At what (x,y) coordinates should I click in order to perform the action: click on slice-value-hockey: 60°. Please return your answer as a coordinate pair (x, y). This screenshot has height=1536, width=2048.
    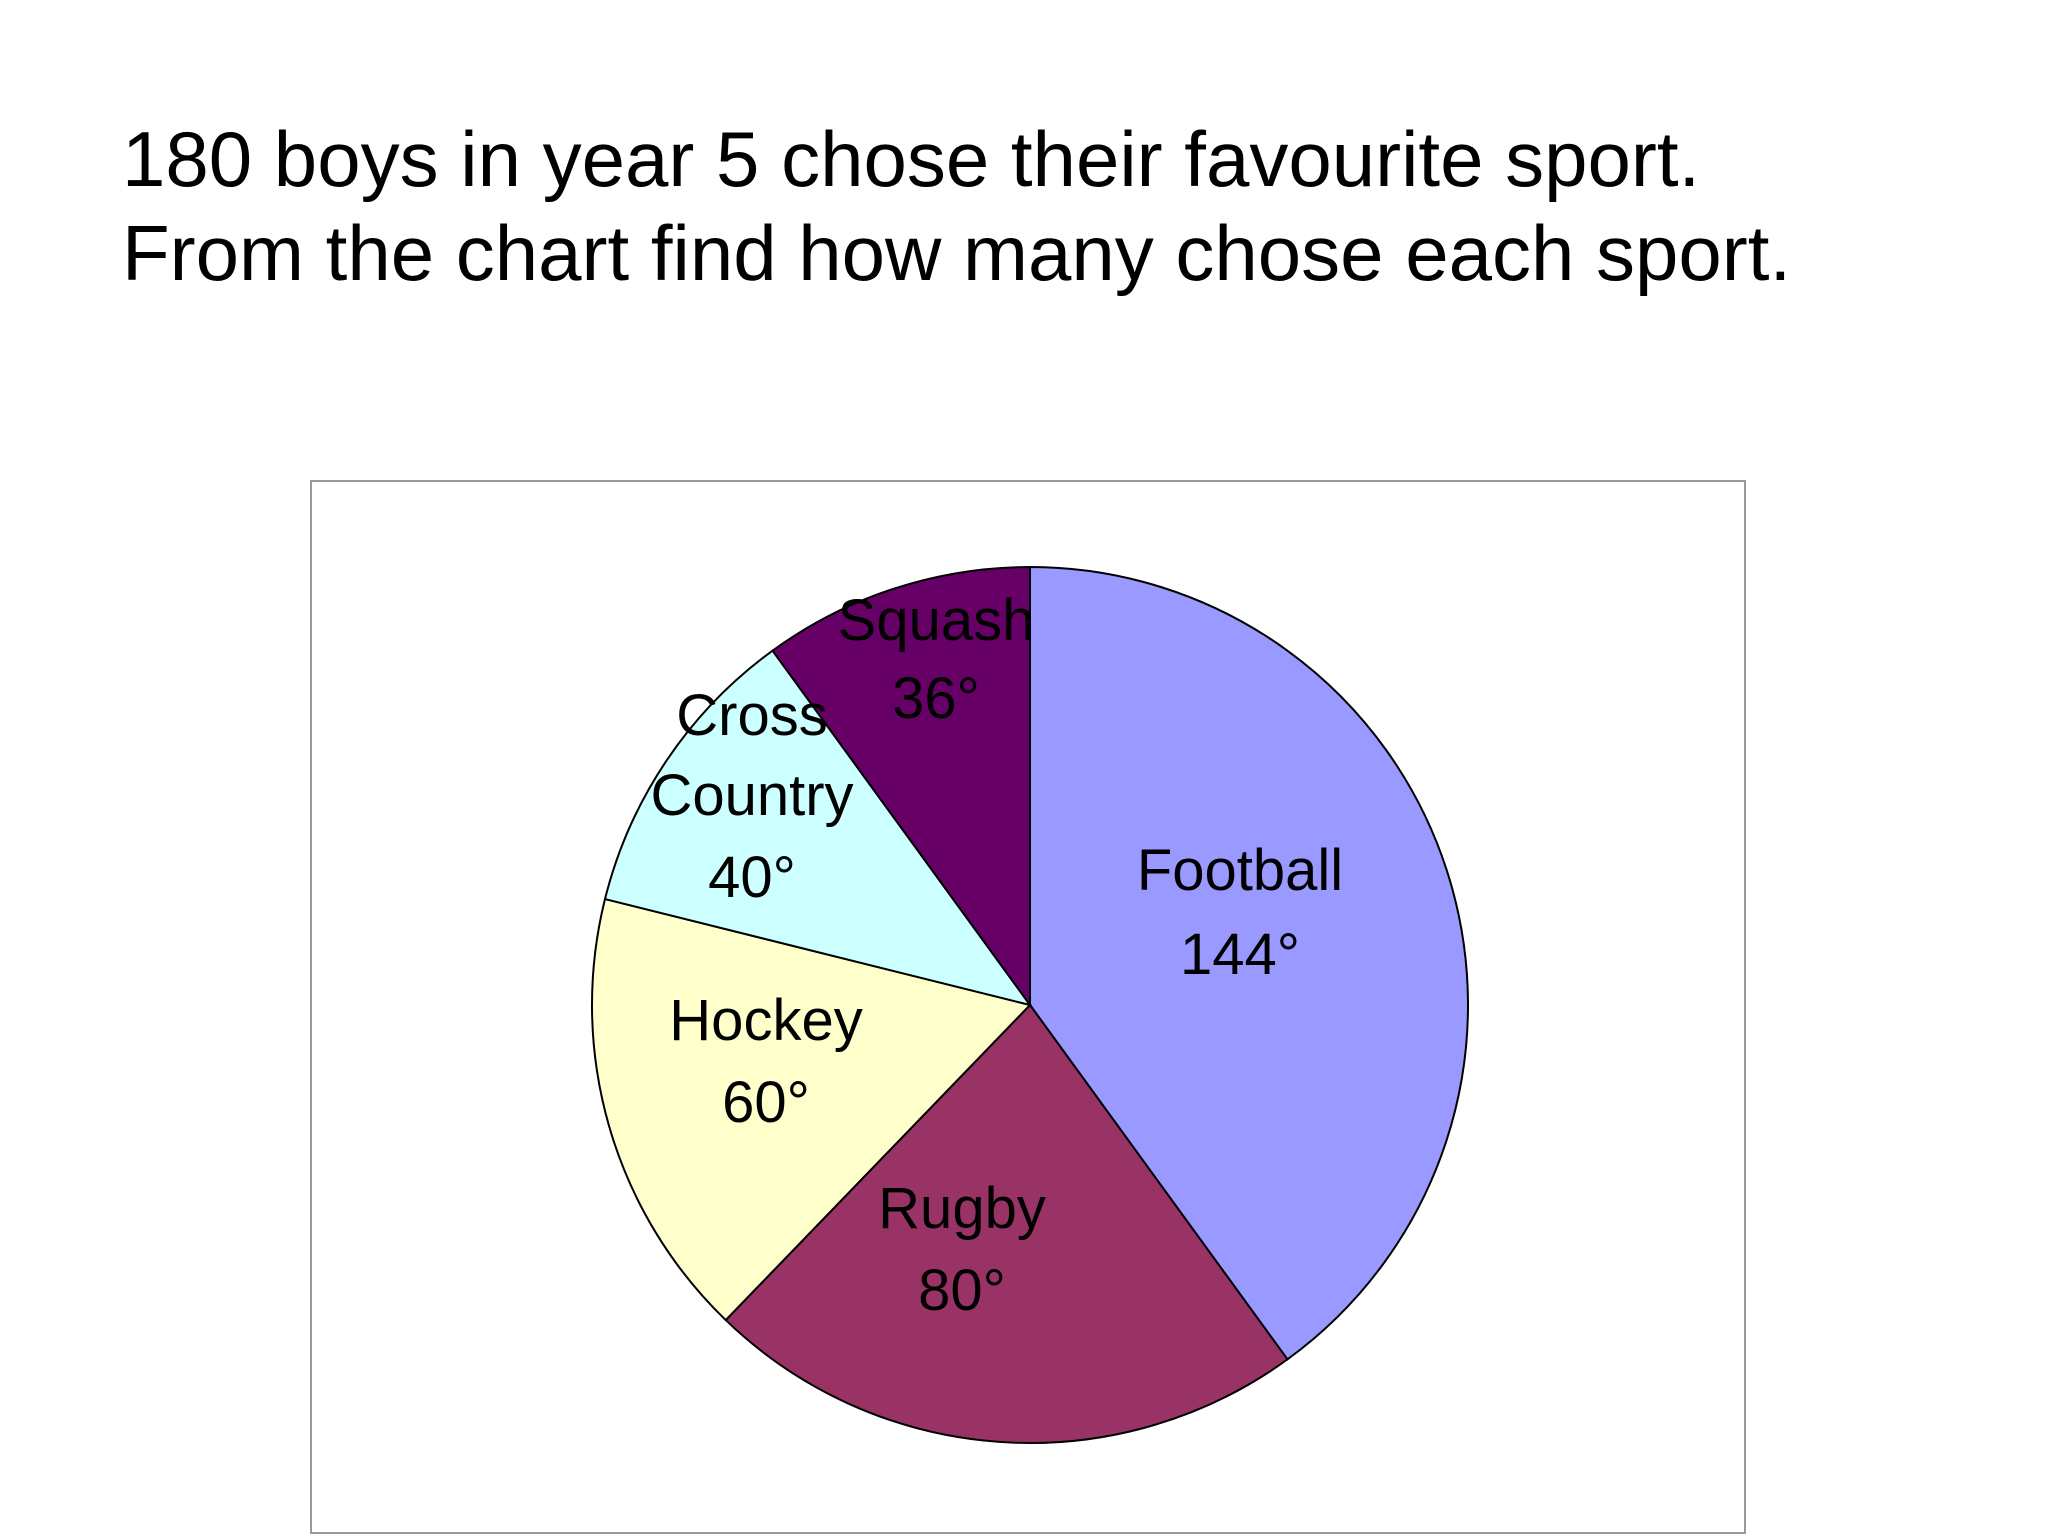
    Looking at the image, I should click on (766, 1102).